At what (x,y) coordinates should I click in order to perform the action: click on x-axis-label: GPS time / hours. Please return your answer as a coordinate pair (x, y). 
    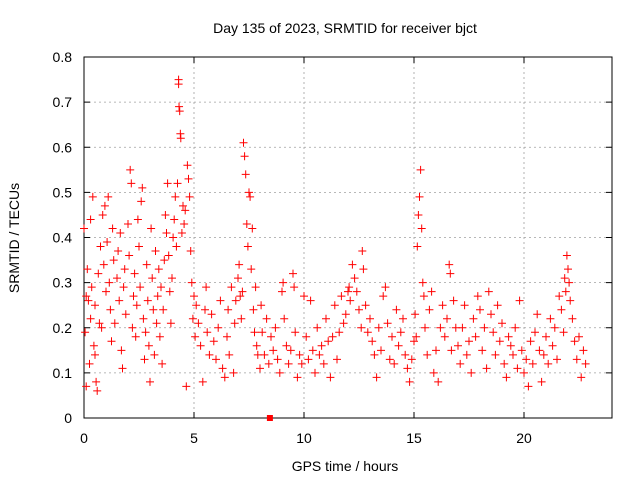
    Looking at the image, I should click on (345, 466).